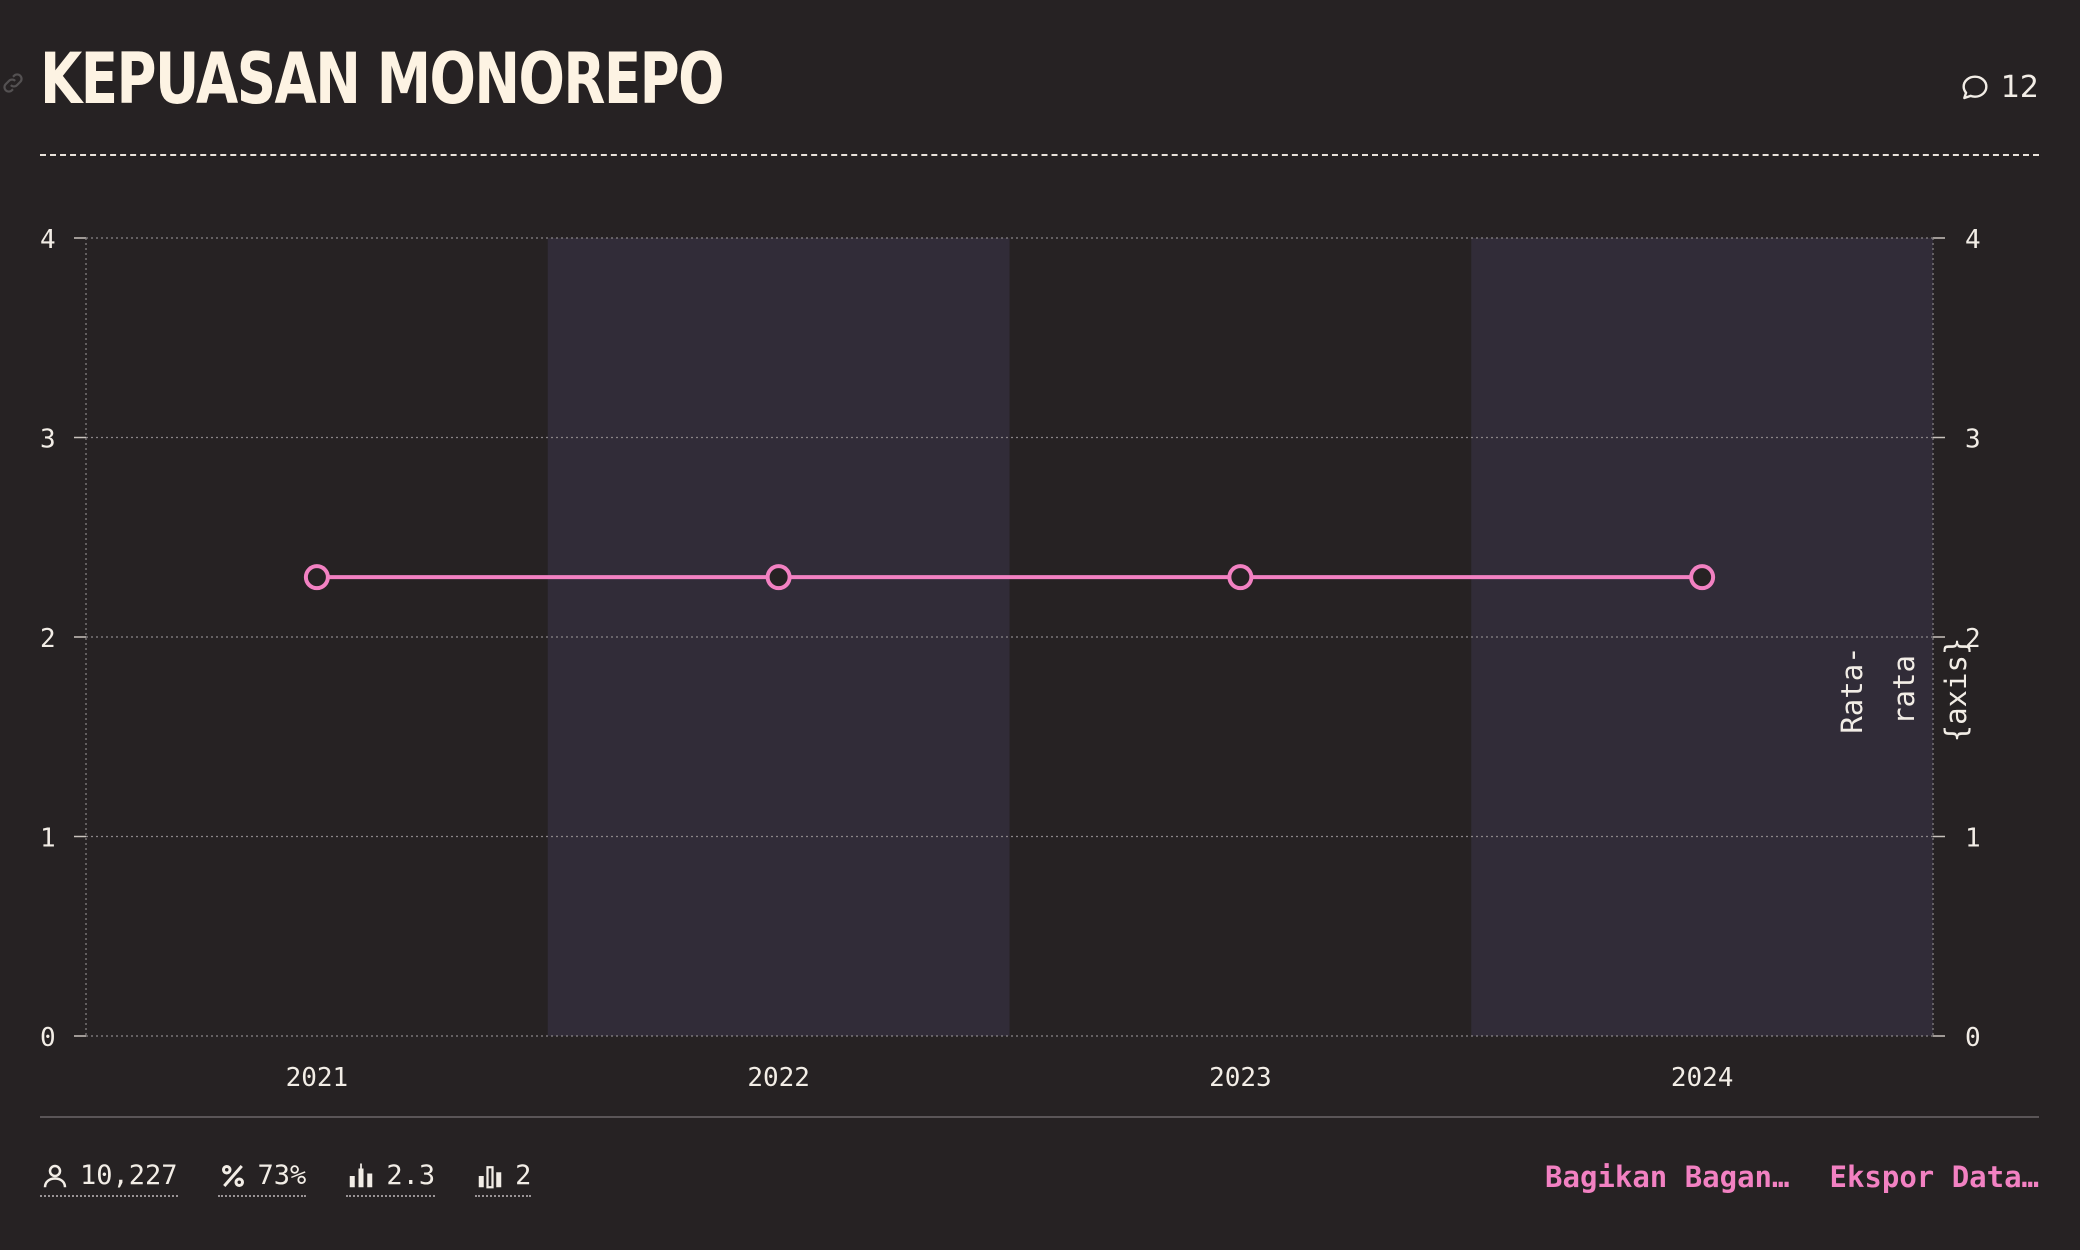 Image resolution: width=2080 pixels, height=1250 pixels. I want to click on median-value: 2, so click(523, 1175).